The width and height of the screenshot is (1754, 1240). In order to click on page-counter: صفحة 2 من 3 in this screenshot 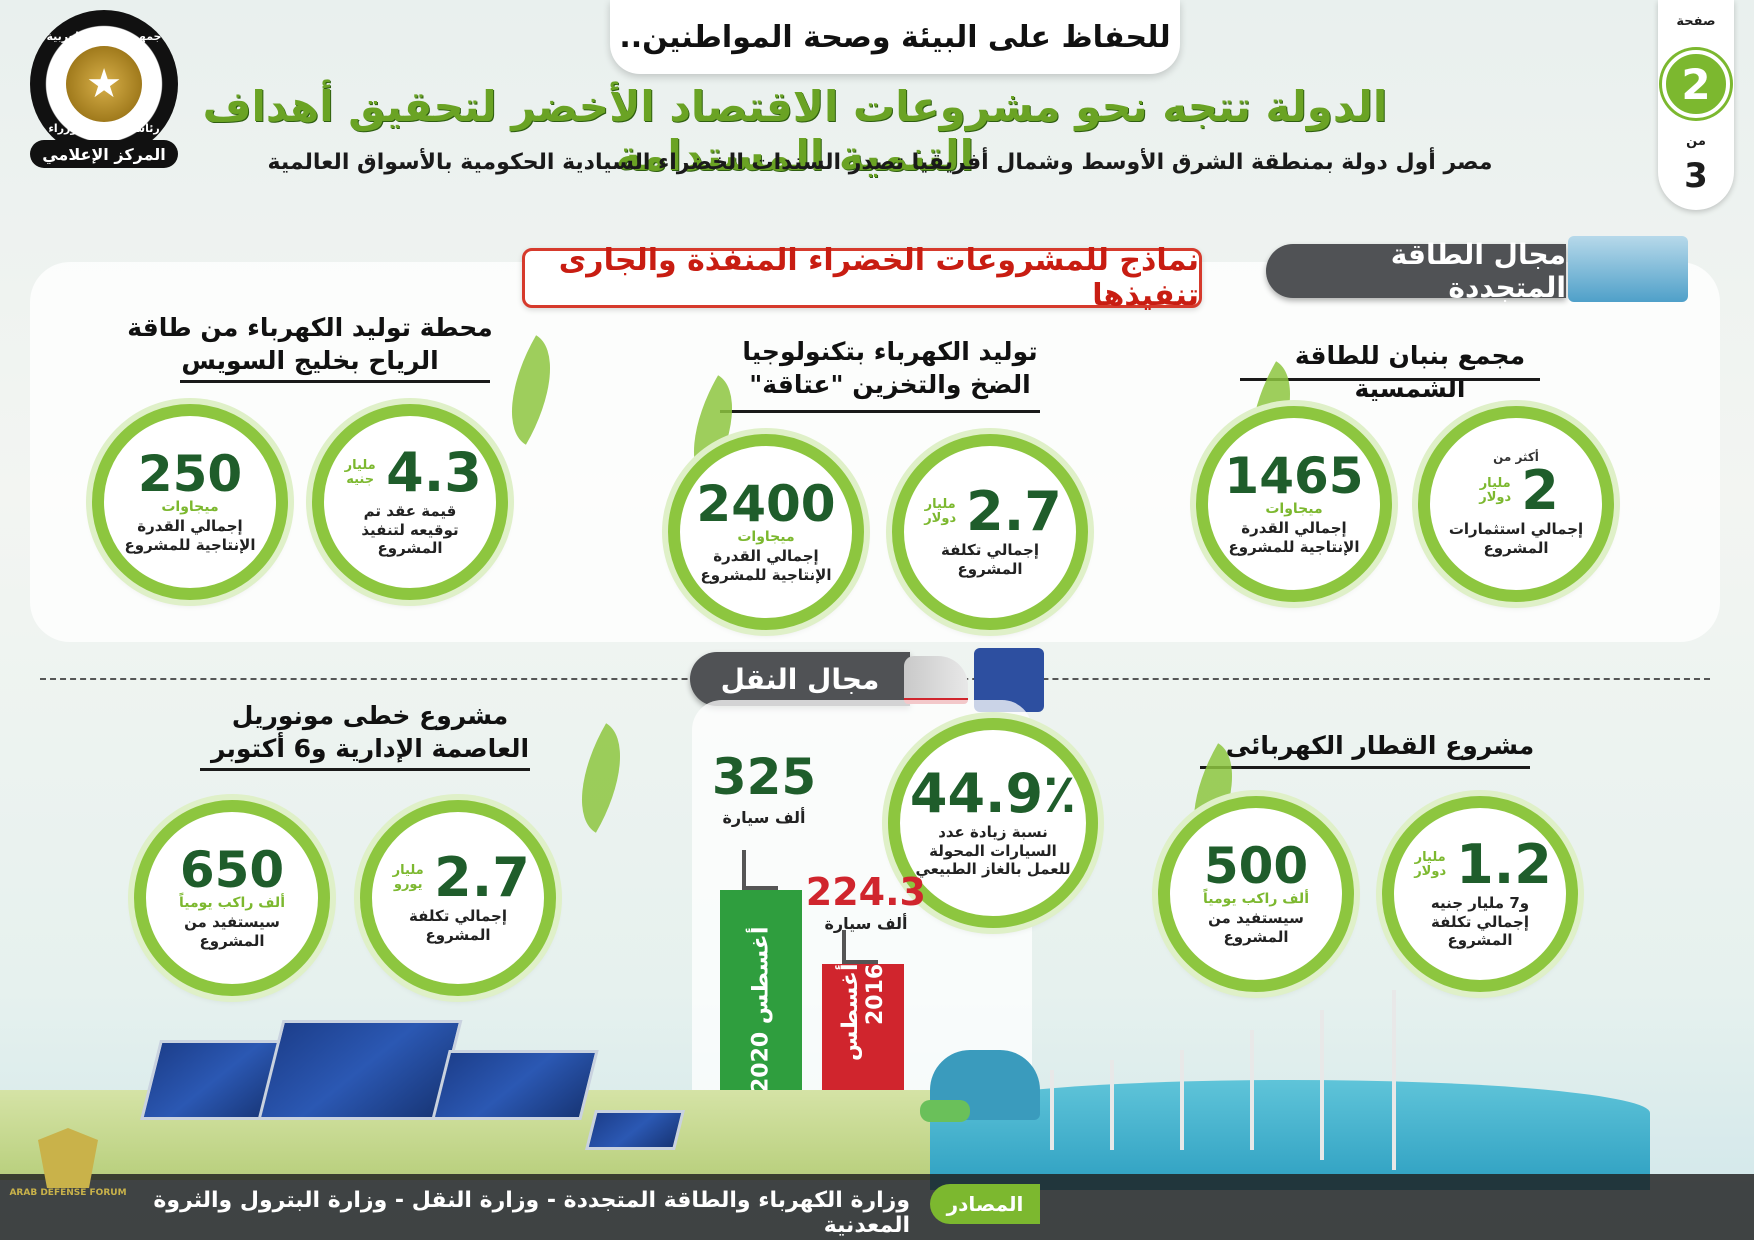, I will do `click(1696, 105)`.